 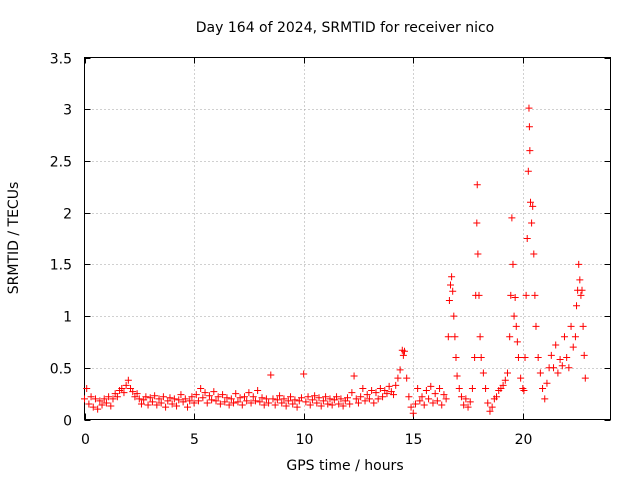 I want to click on x-tick-label: 10, so click(x=305, y=440).